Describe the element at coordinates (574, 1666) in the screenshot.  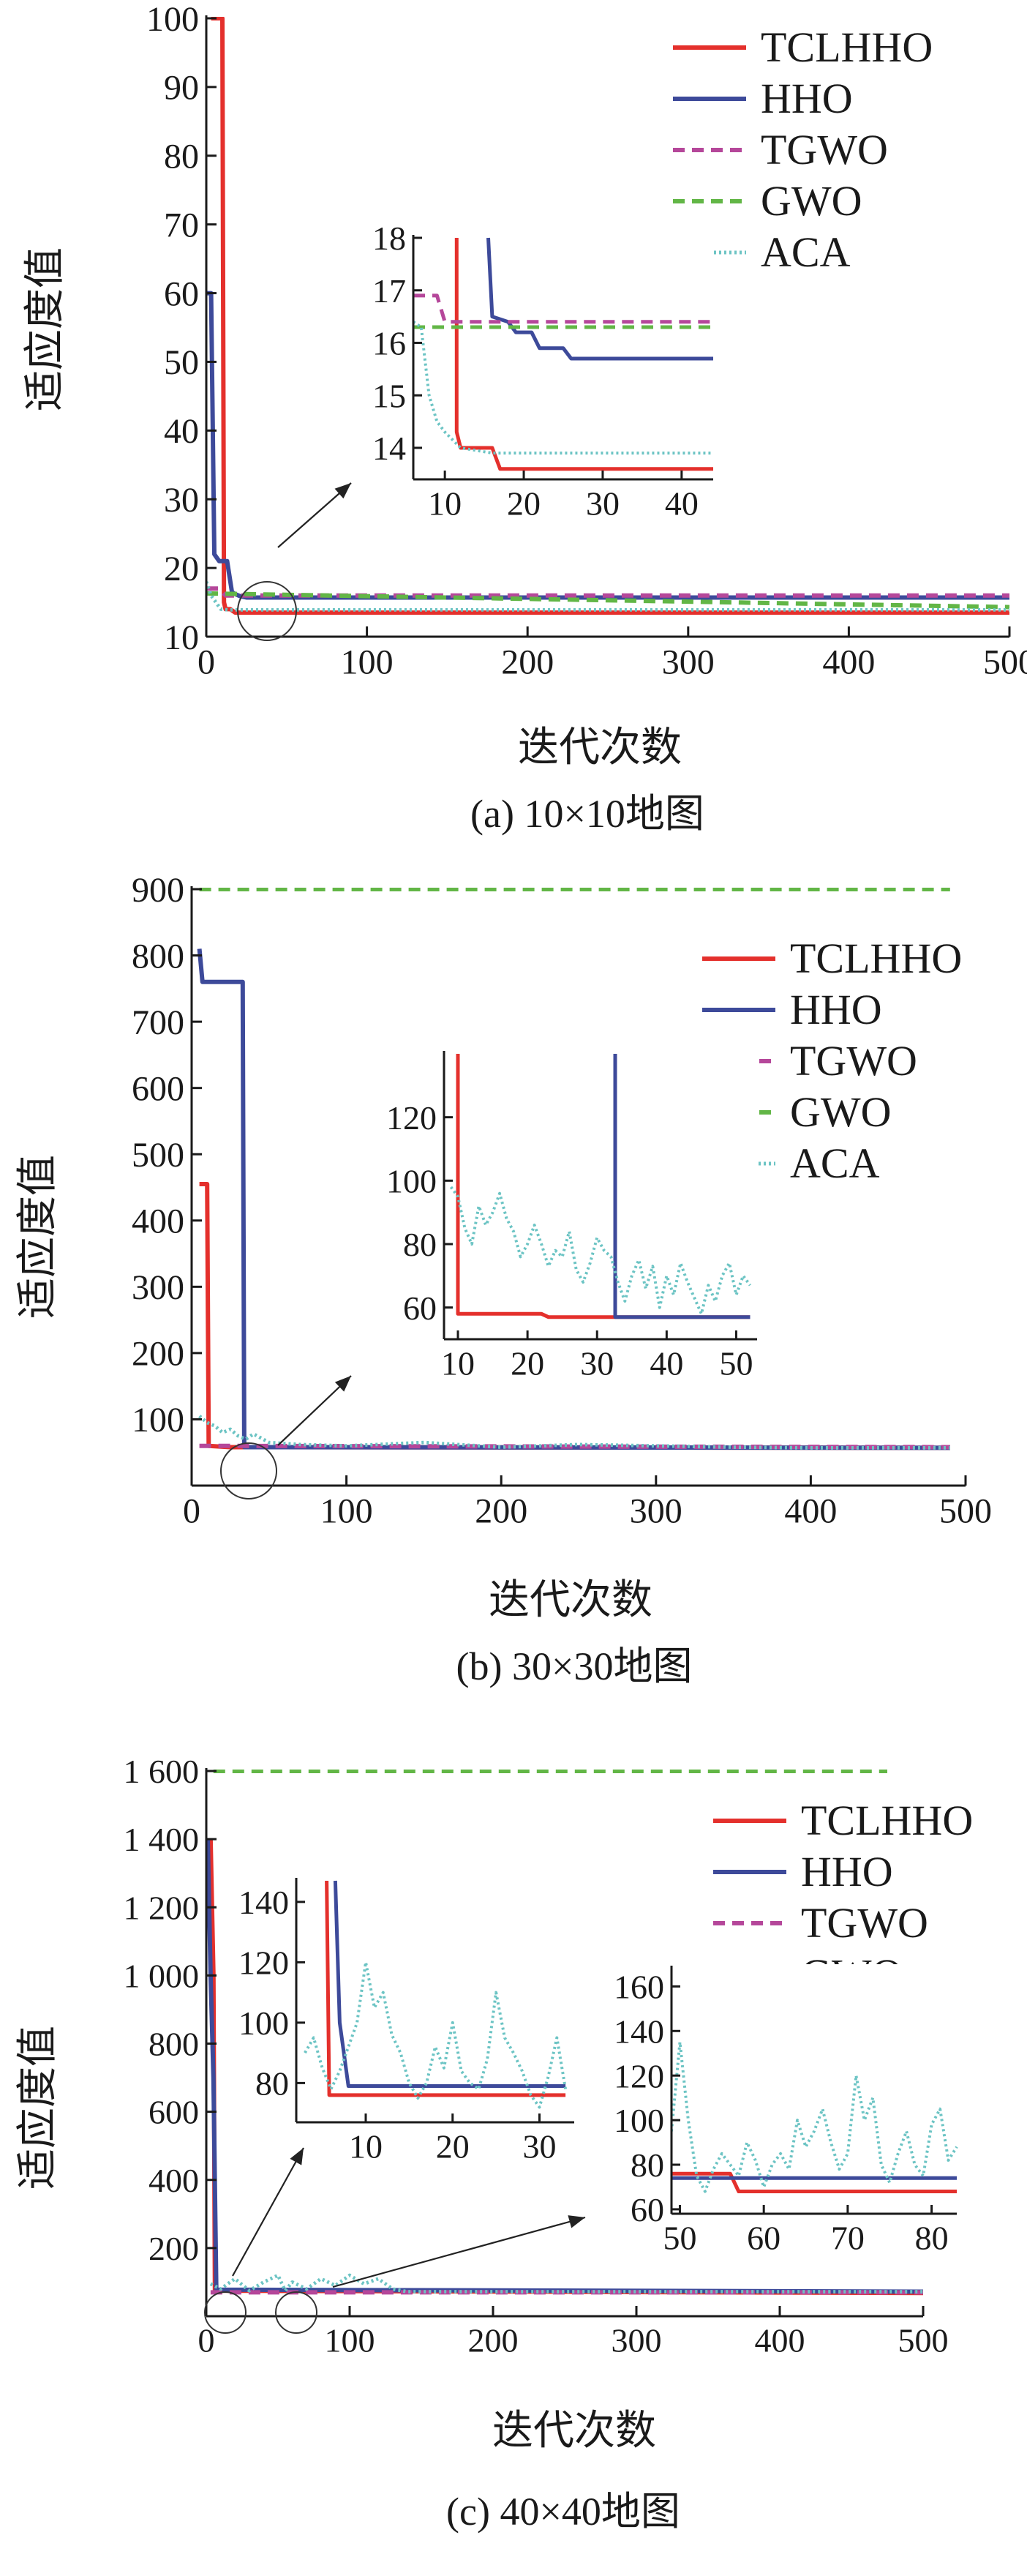
I see `panel-b-caption: (b) 30×30地图` at that location.